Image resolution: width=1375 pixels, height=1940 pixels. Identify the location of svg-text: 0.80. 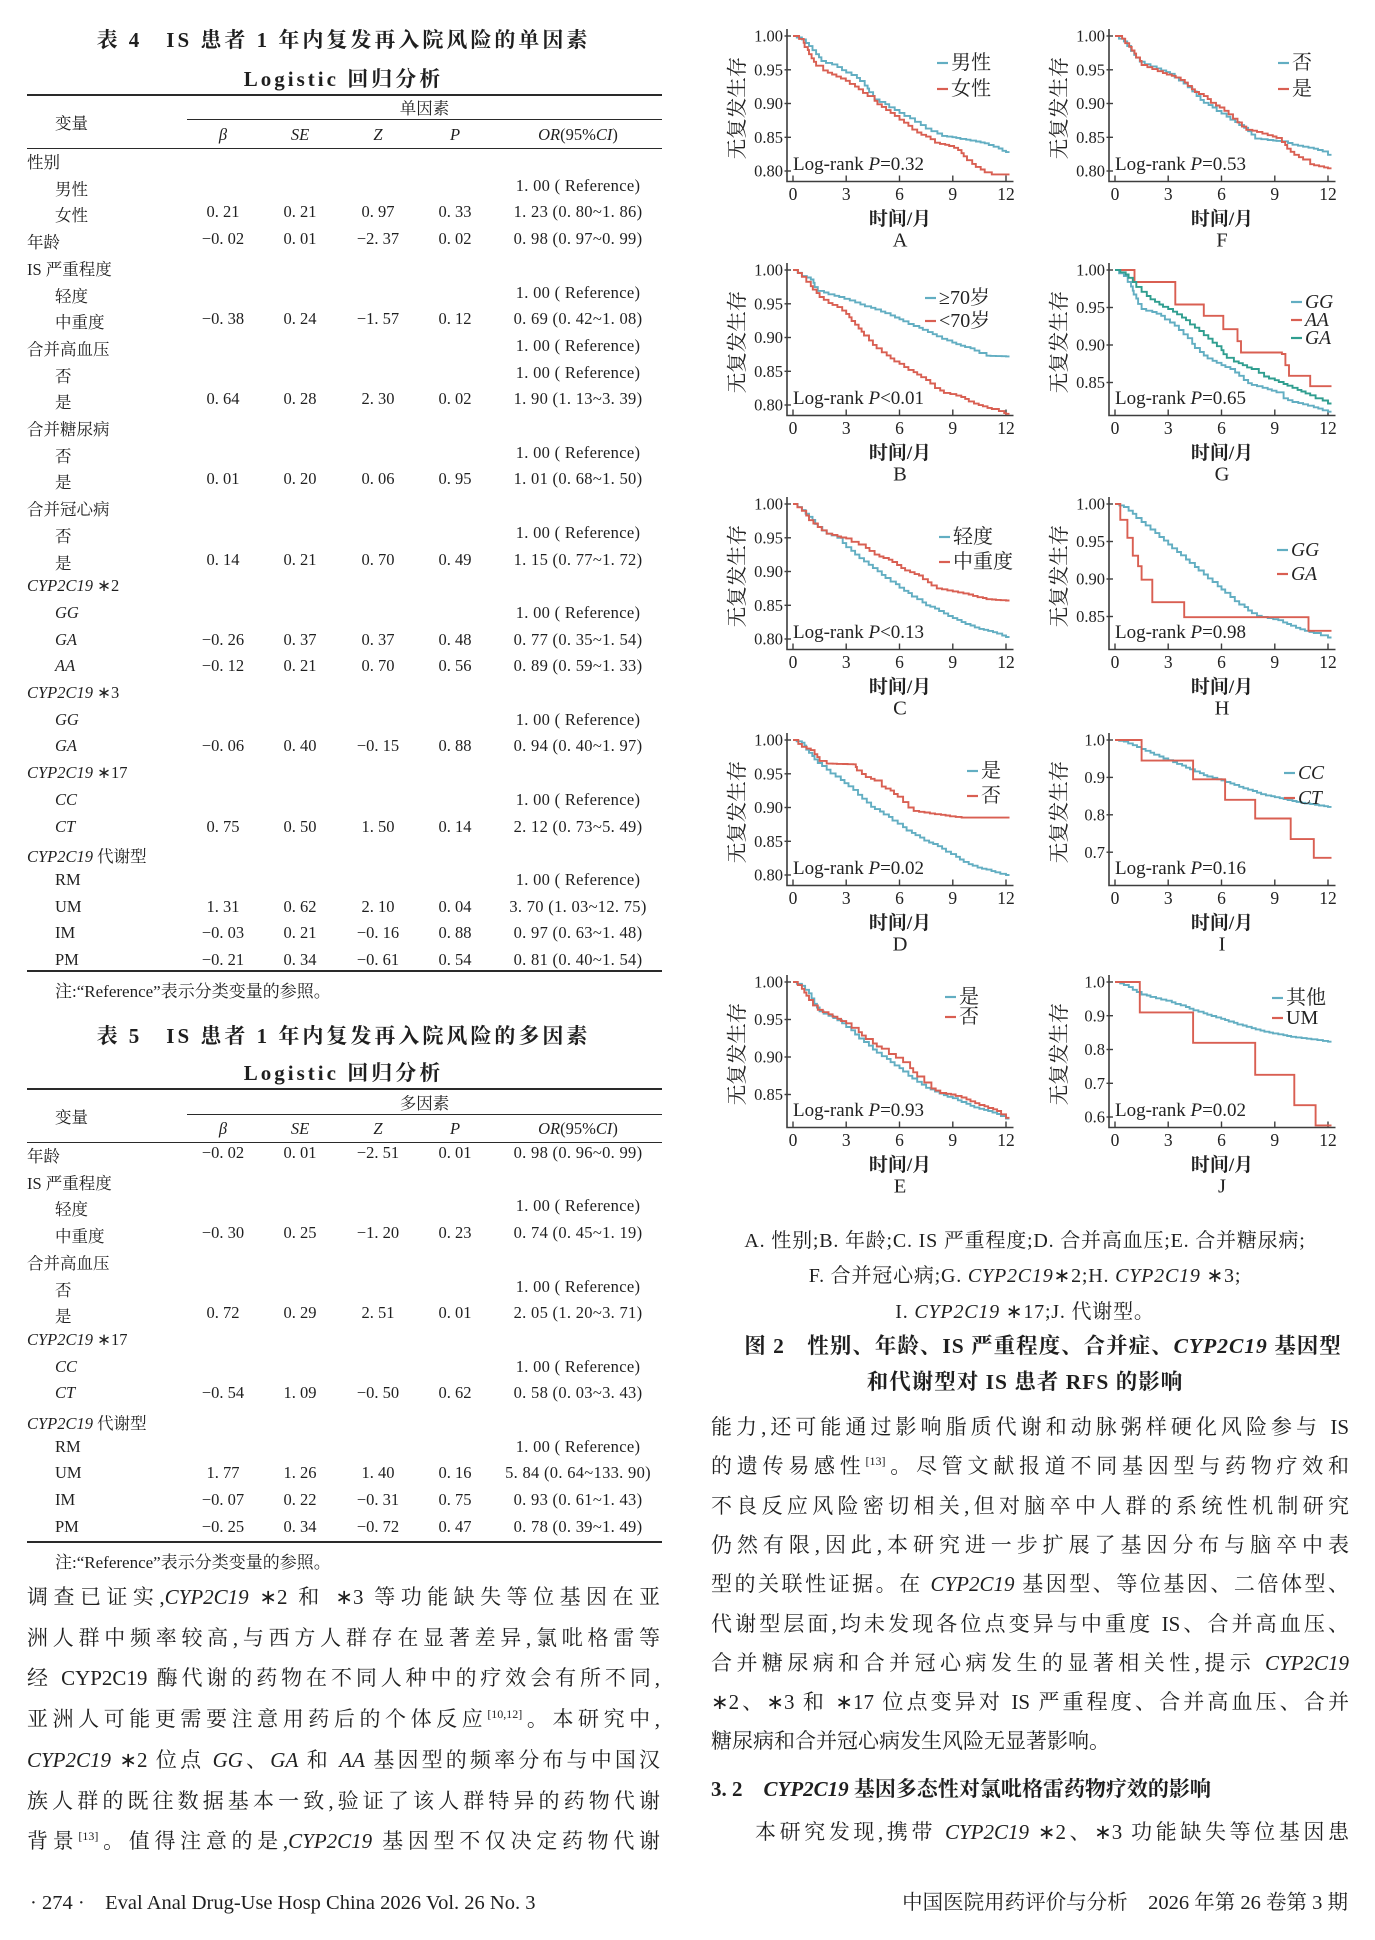
(768, 171).